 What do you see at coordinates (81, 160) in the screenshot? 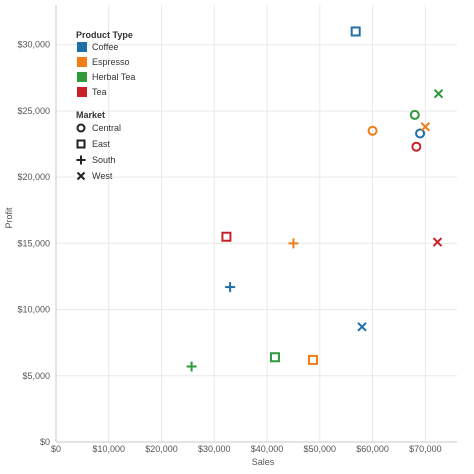
I see `legend-shape-south` at bounding box center [81, 160].